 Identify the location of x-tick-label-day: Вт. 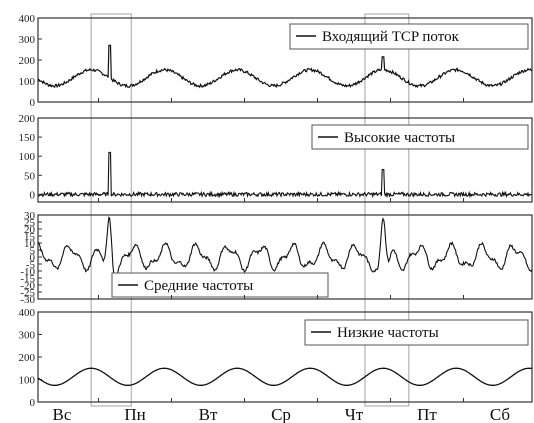
(208, 414).